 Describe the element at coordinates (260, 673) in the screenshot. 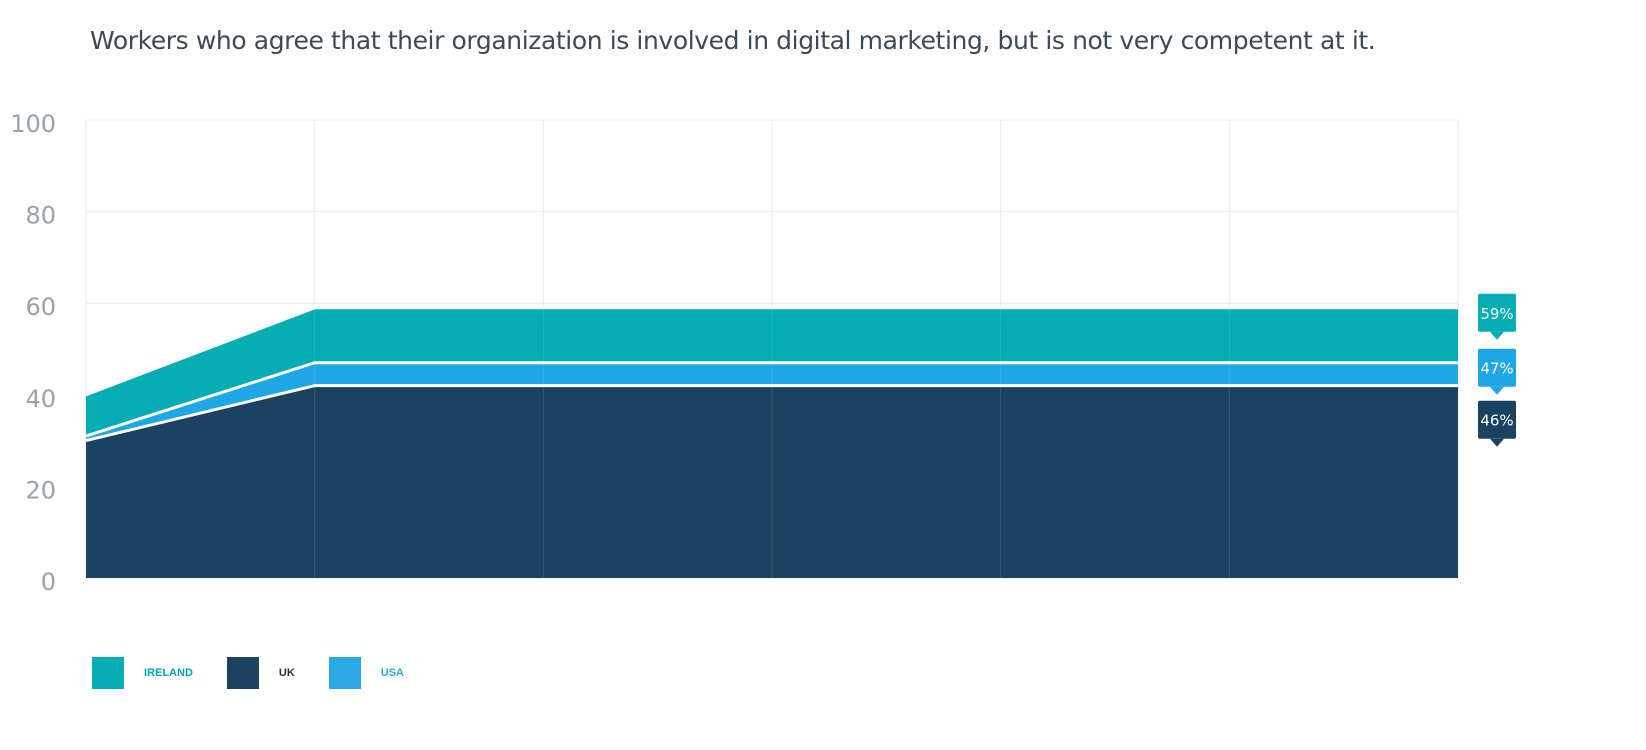

I see `legend-item-uk: UK` at that location.